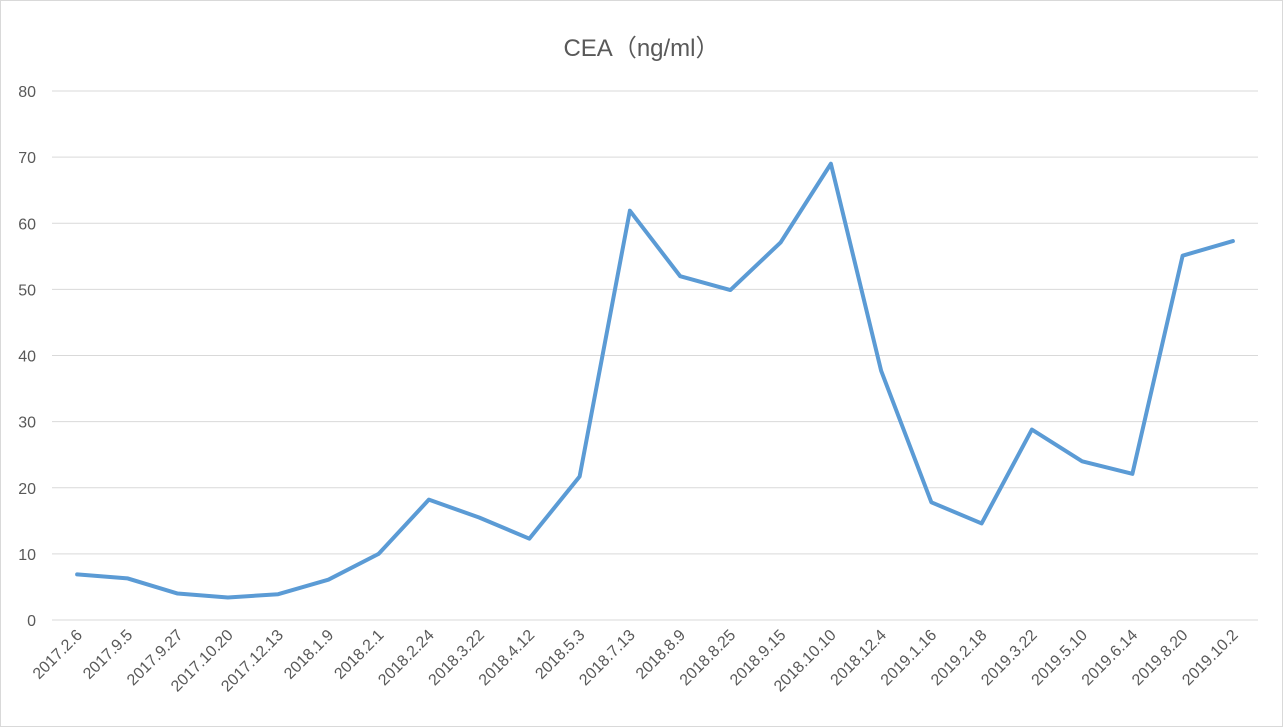  What do you see at coordinates (27, 357) in the screenshot?
I see `y-tick-label-40: 40` at bounding box center [27, 357].